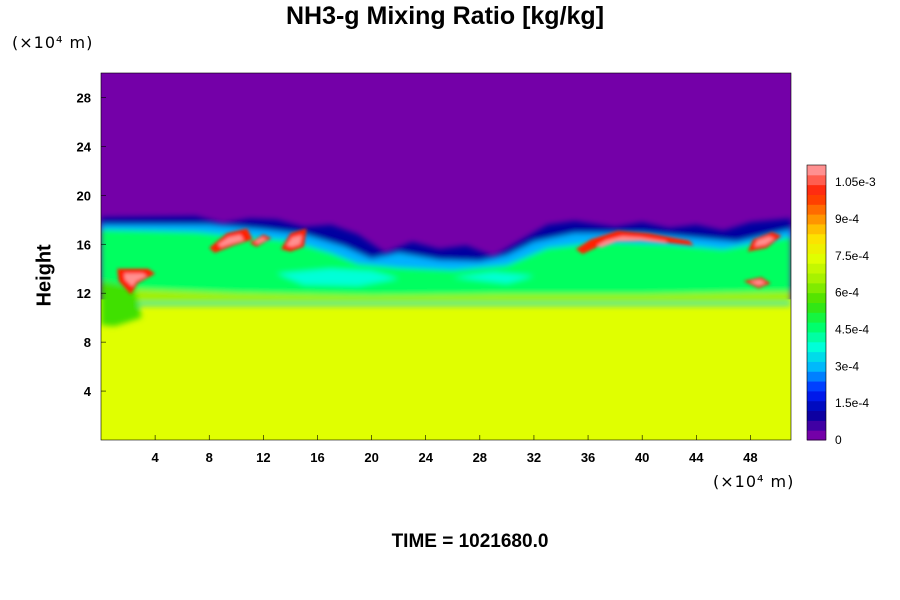  Describe the element at coordinates (852, 403) in the screenshot. I see `colorbar-tick-label: 1.5e-4` at that location.